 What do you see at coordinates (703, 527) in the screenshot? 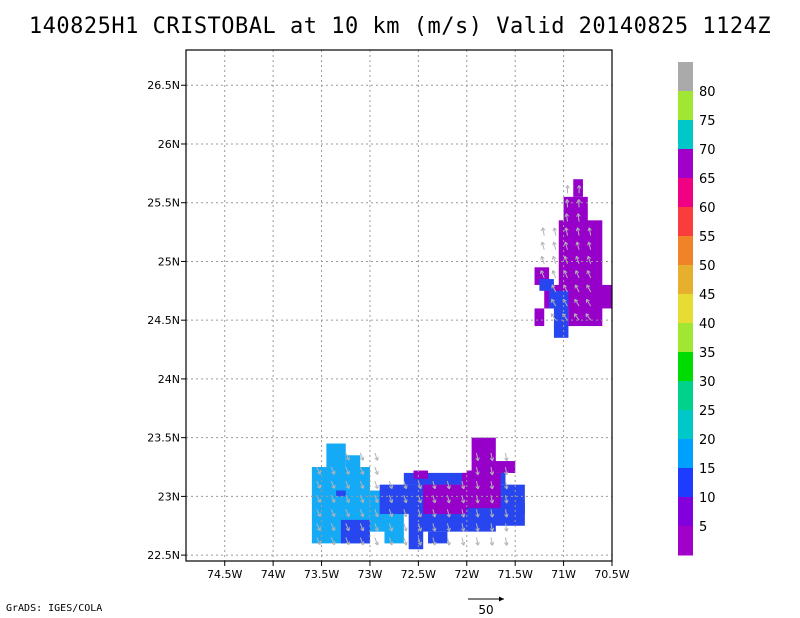
I see `colorbar-label: 5` at bounding box center [703, 527].